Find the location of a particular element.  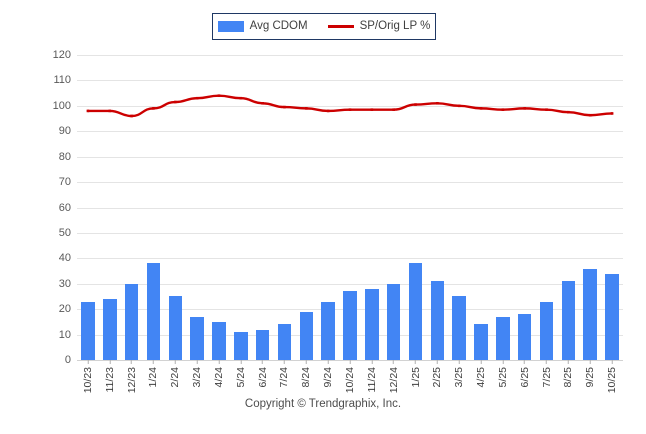

legend-label-sp-orig-lp: SP/Orig LP % is located at coordinates (395, 25).